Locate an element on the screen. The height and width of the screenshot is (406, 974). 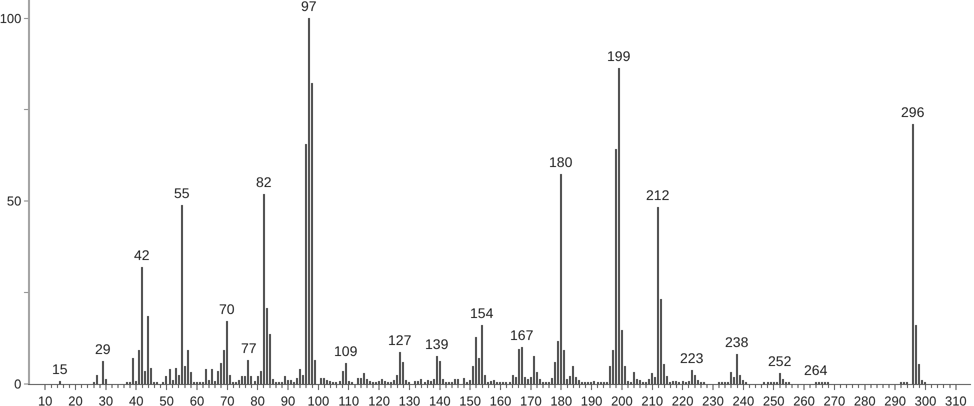
annotation: 154 is located at coordinates (482, 313).